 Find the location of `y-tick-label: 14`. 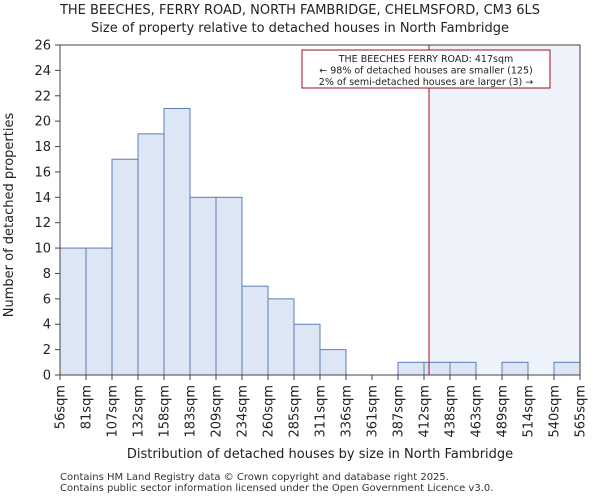

y-tick-label: 14 is located at coordinates (42, 198).